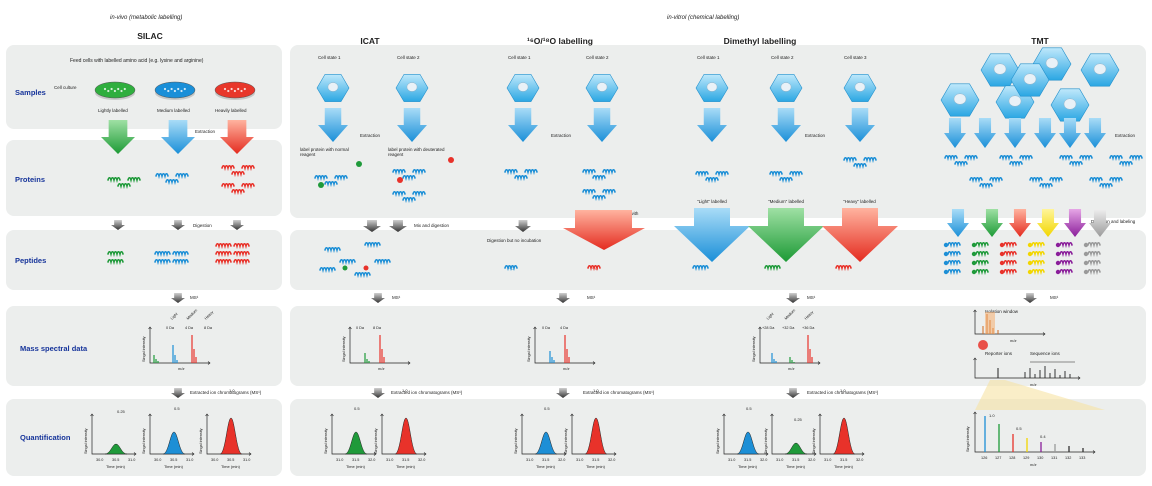  I want to click on row-proteins: Proteins, so click(30, 179).